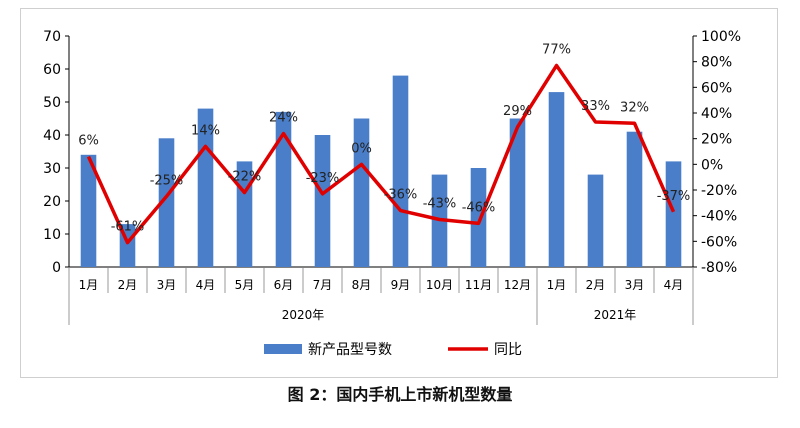 The width and height of the screenshot is (800, 428). What do you see at coordinates (674, 196) in the screenshot?
I see `yoy-label-16: -37%` at bounding box center [674, 196].